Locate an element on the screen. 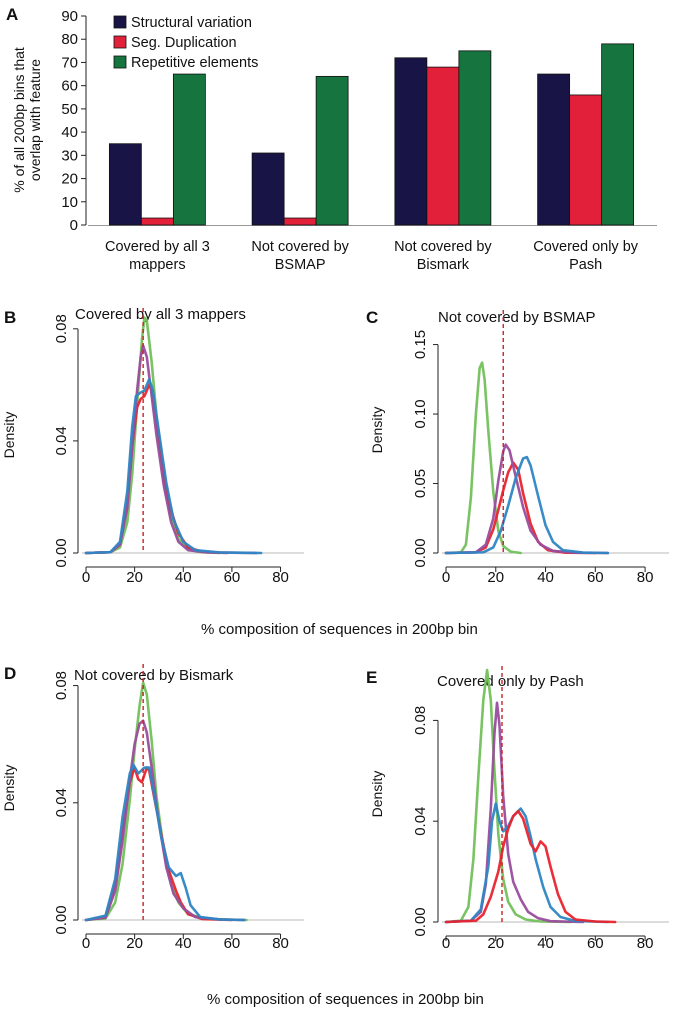 This screenshot has width=683, height=1017. panel-a-ytick-label: 0 is located at coordinates (74, 225).